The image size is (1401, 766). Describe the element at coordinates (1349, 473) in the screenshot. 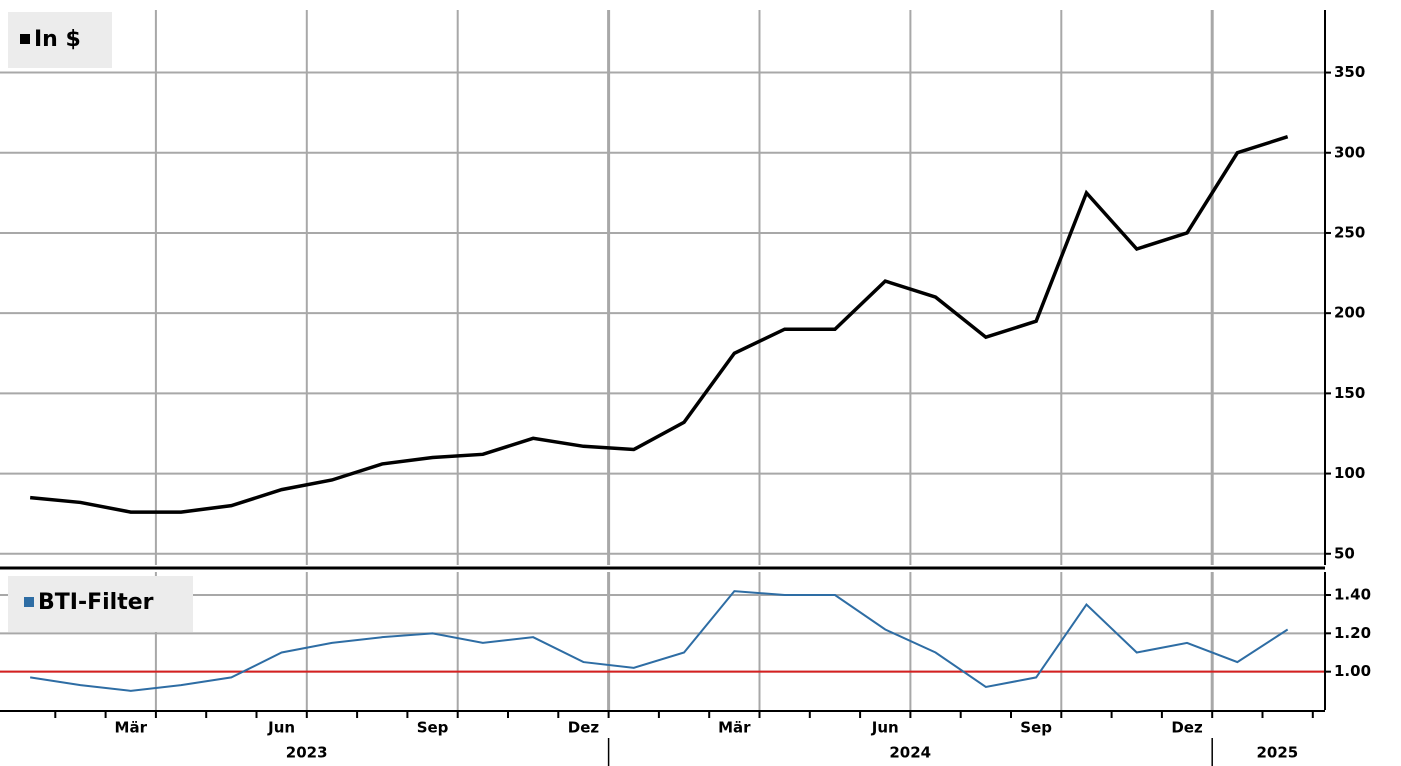

I see `y-tick-label: 100` at that location.